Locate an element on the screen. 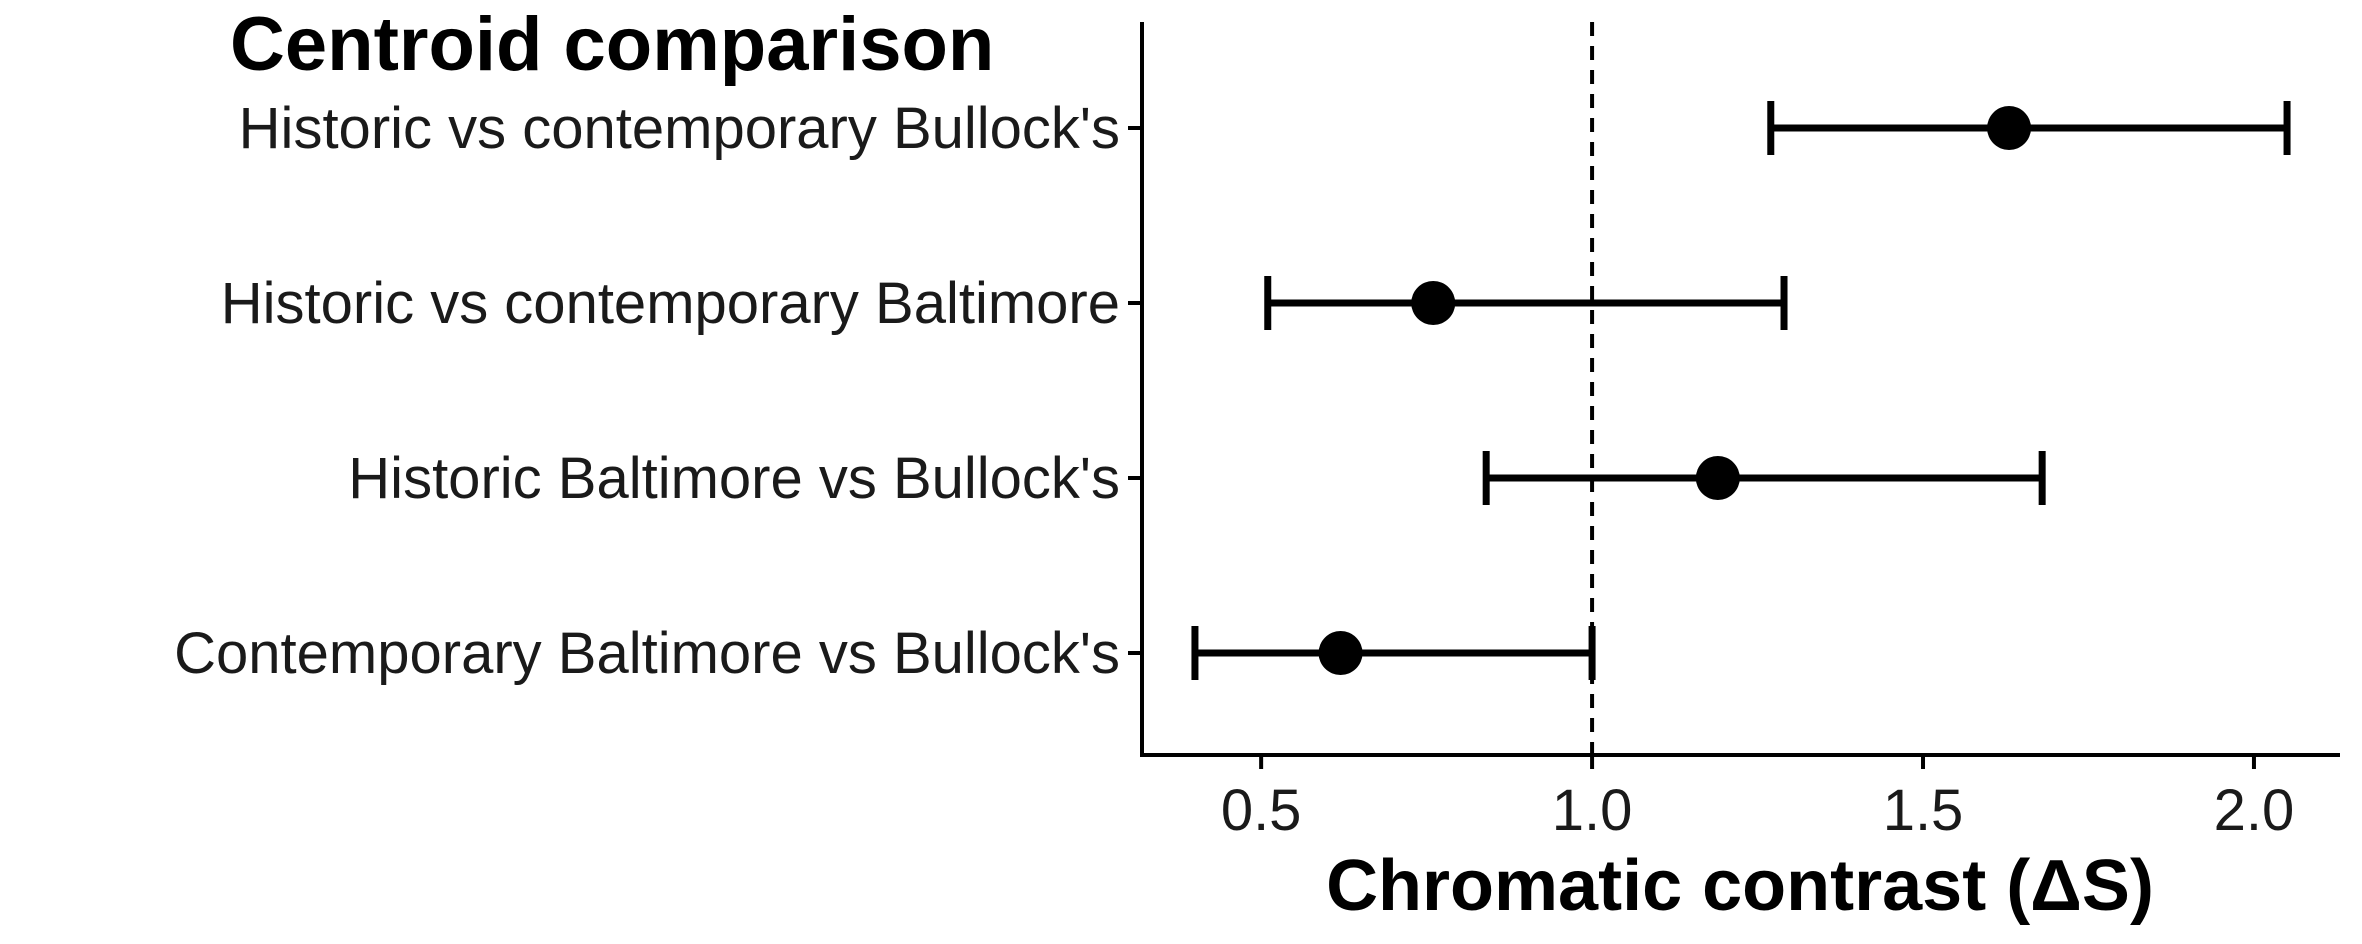  category-label: Historic vs contemporary Bullock's is located at coordinates (679, 128).